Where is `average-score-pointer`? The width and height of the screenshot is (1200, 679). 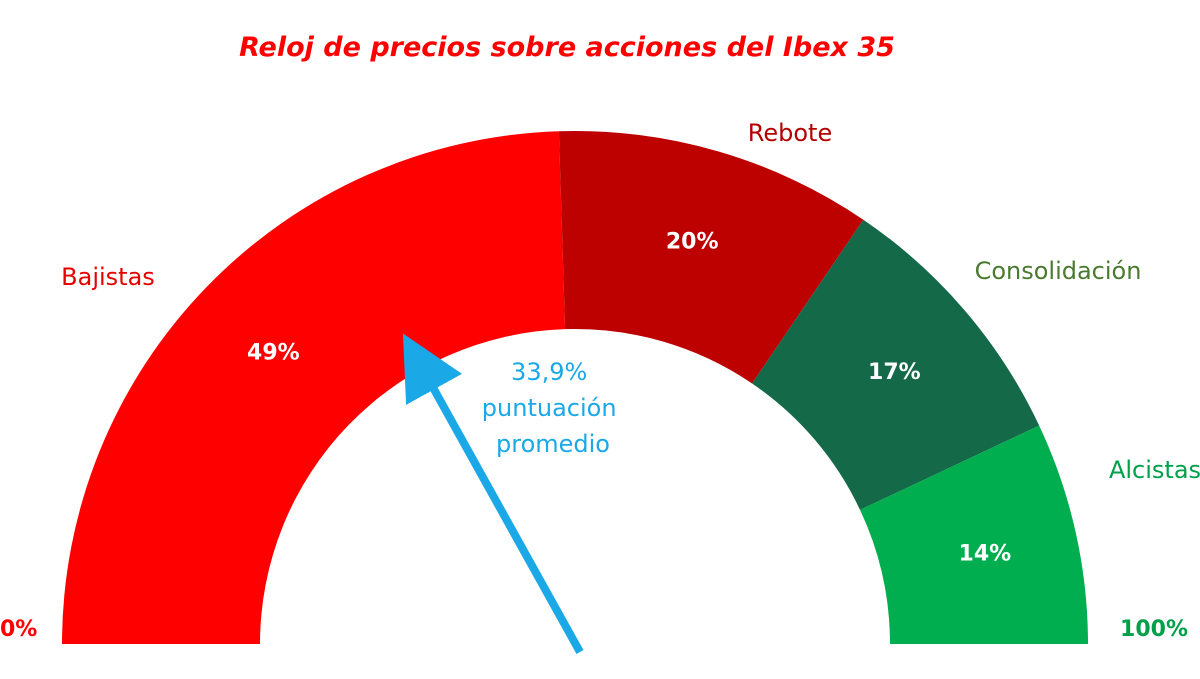
average-score-pointer is located at coordinates (493, 493).